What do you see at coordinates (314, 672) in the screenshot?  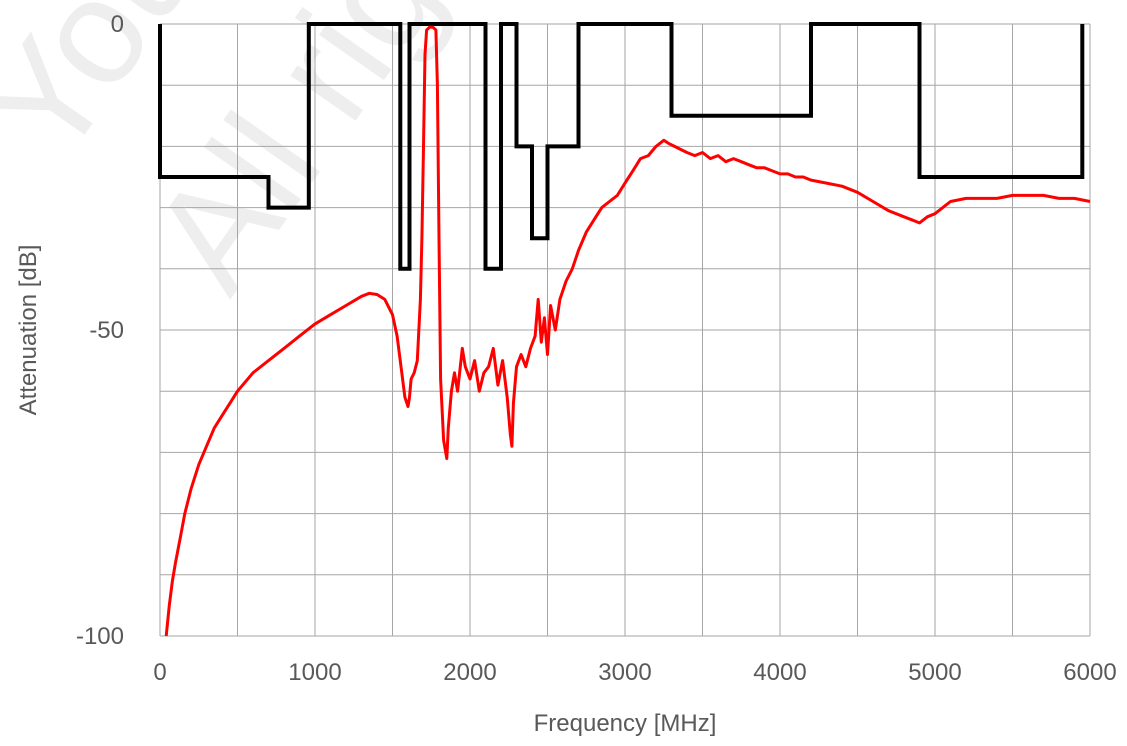 I see `x-tick-label: 1000` at bounding box center [314, 672].